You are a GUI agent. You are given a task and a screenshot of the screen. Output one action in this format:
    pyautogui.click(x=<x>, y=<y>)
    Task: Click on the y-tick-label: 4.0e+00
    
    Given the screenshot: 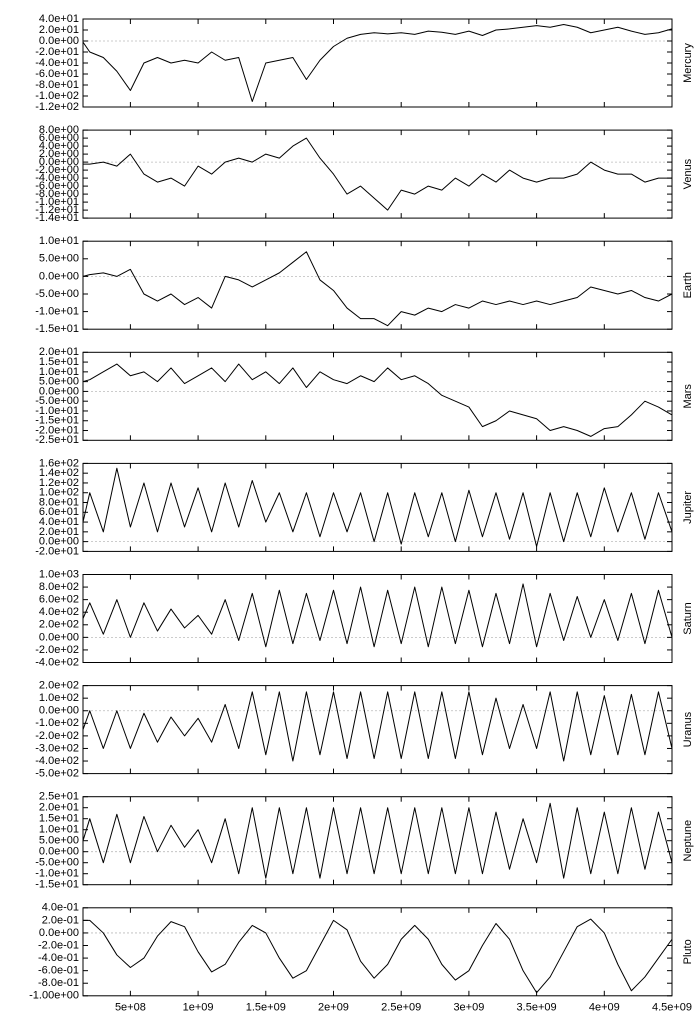 What is the action you would take?
    pyautogui.click(x=59, y=146)
    